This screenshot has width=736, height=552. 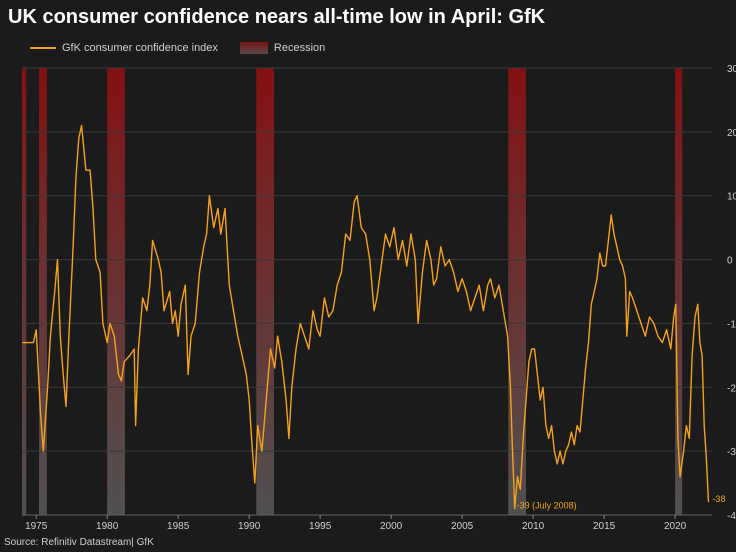 I want to click on y-tick-label: 10, so click(x=731, y=197).